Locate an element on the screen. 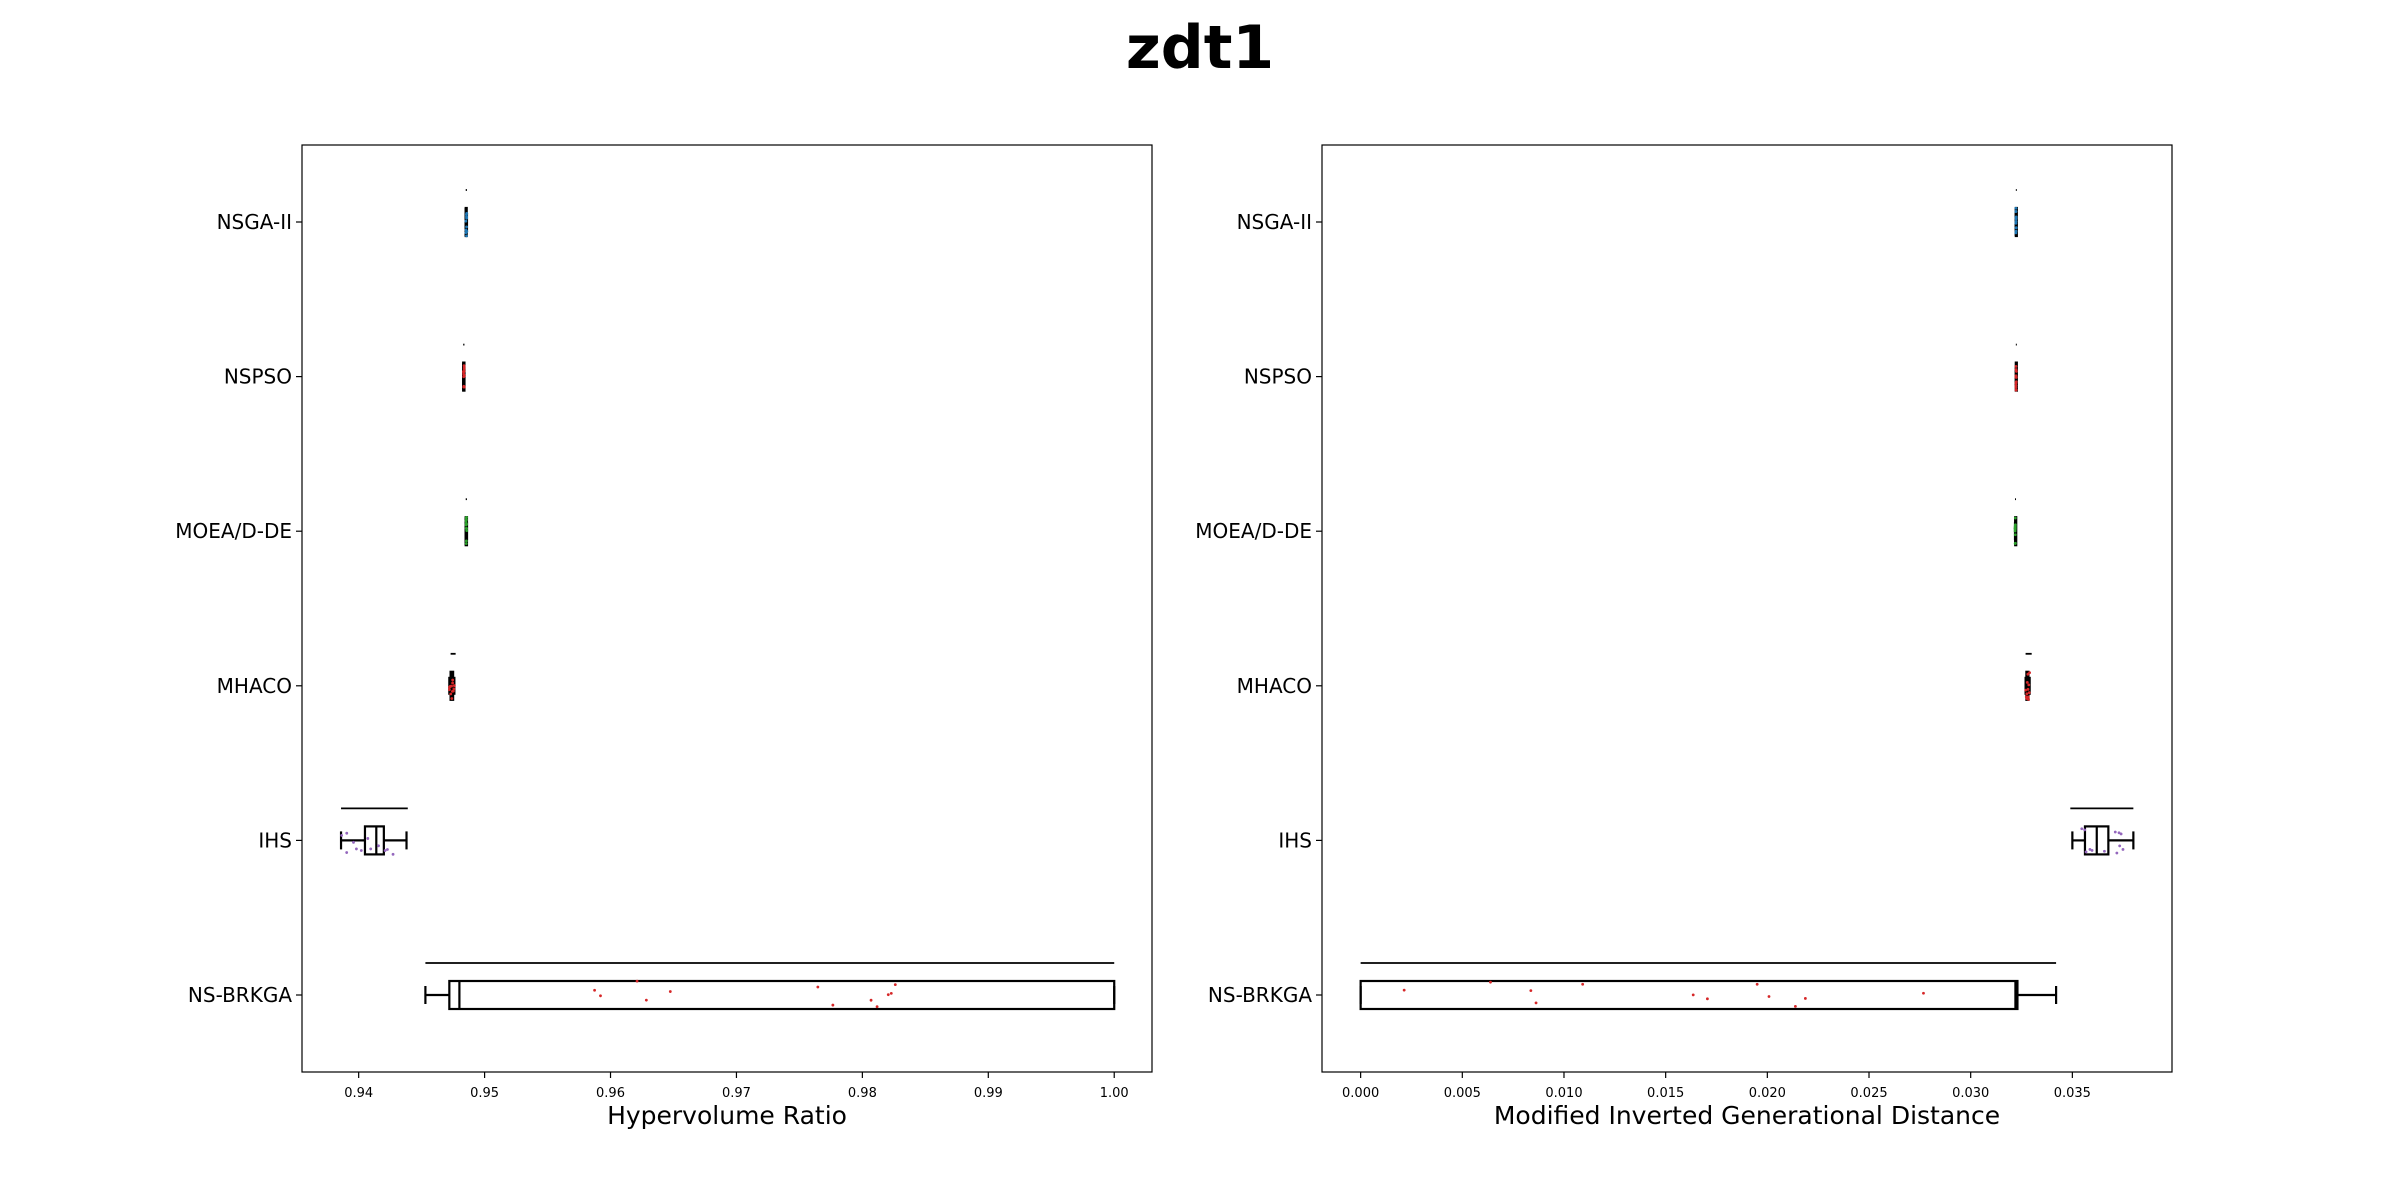 The image size is (2400, 1200). x-tick-label: 0.94 is located at coordinates (358, 1093).